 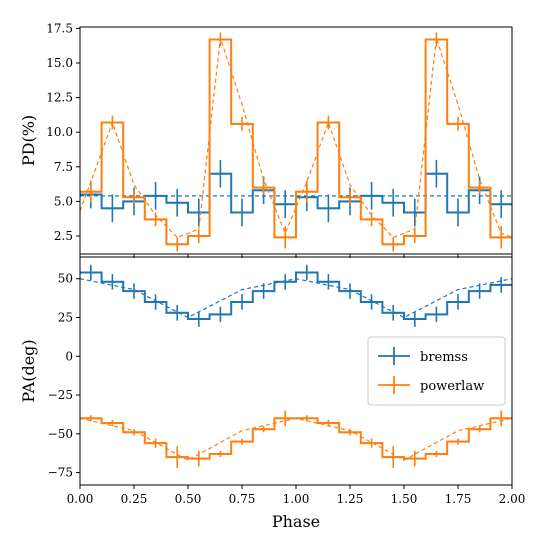 I want to click on ytick-label-pd: 17.5, so click(x=59, y=28).